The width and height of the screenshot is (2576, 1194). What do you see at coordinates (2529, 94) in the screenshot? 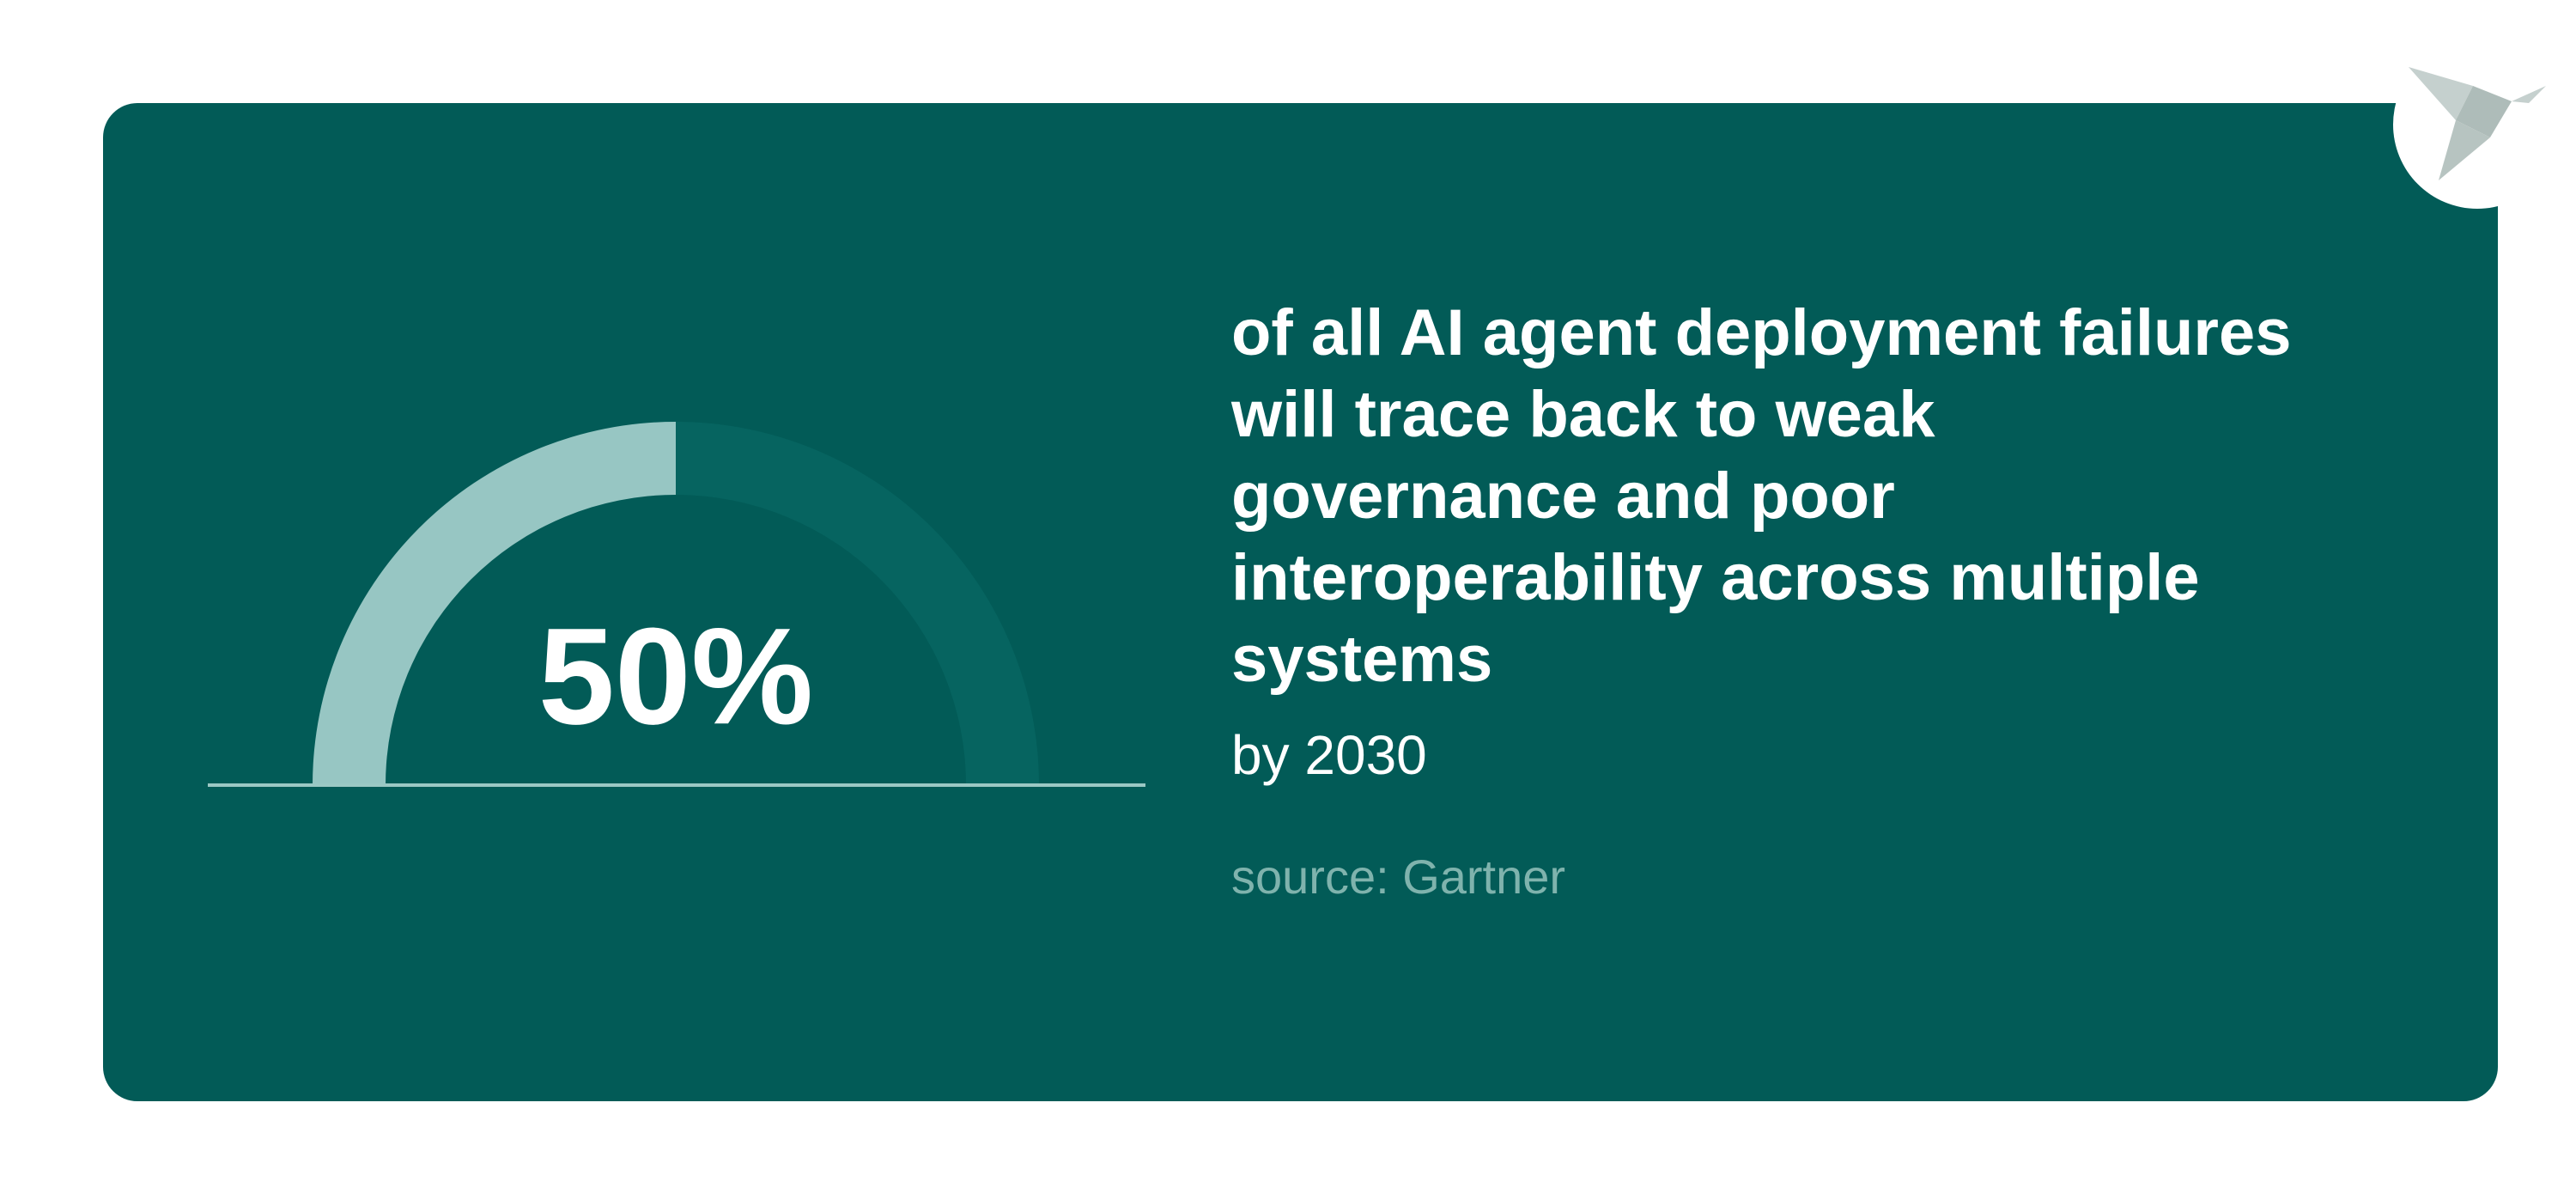
I see `logo-head` at bounding box center [2529, 94].